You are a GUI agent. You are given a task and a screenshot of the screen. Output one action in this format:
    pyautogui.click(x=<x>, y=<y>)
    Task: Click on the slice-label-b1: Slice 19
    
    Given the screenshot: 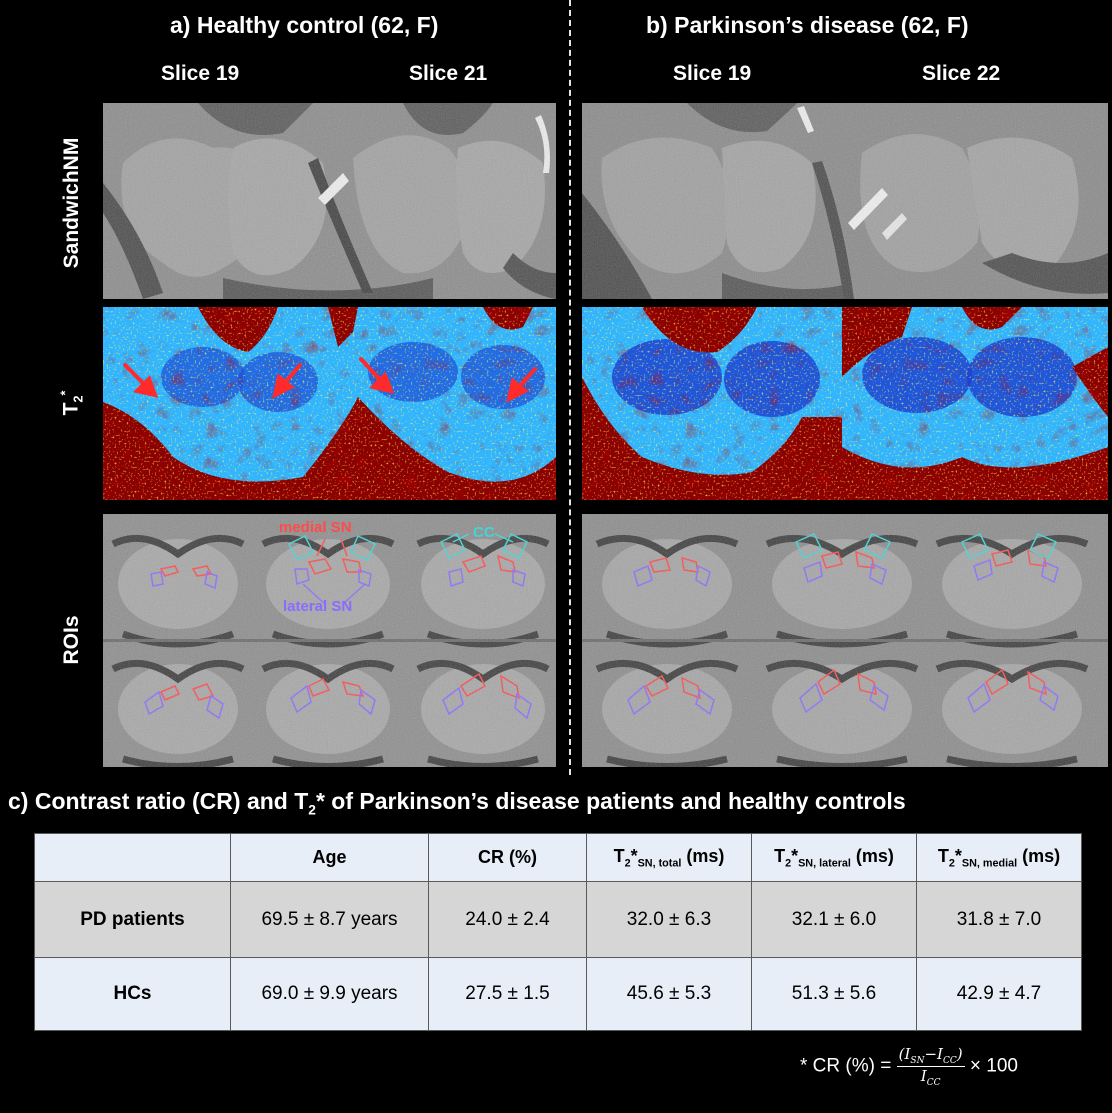 What is the action you would take?
    pyautogui.click(x=712, y=73)
    